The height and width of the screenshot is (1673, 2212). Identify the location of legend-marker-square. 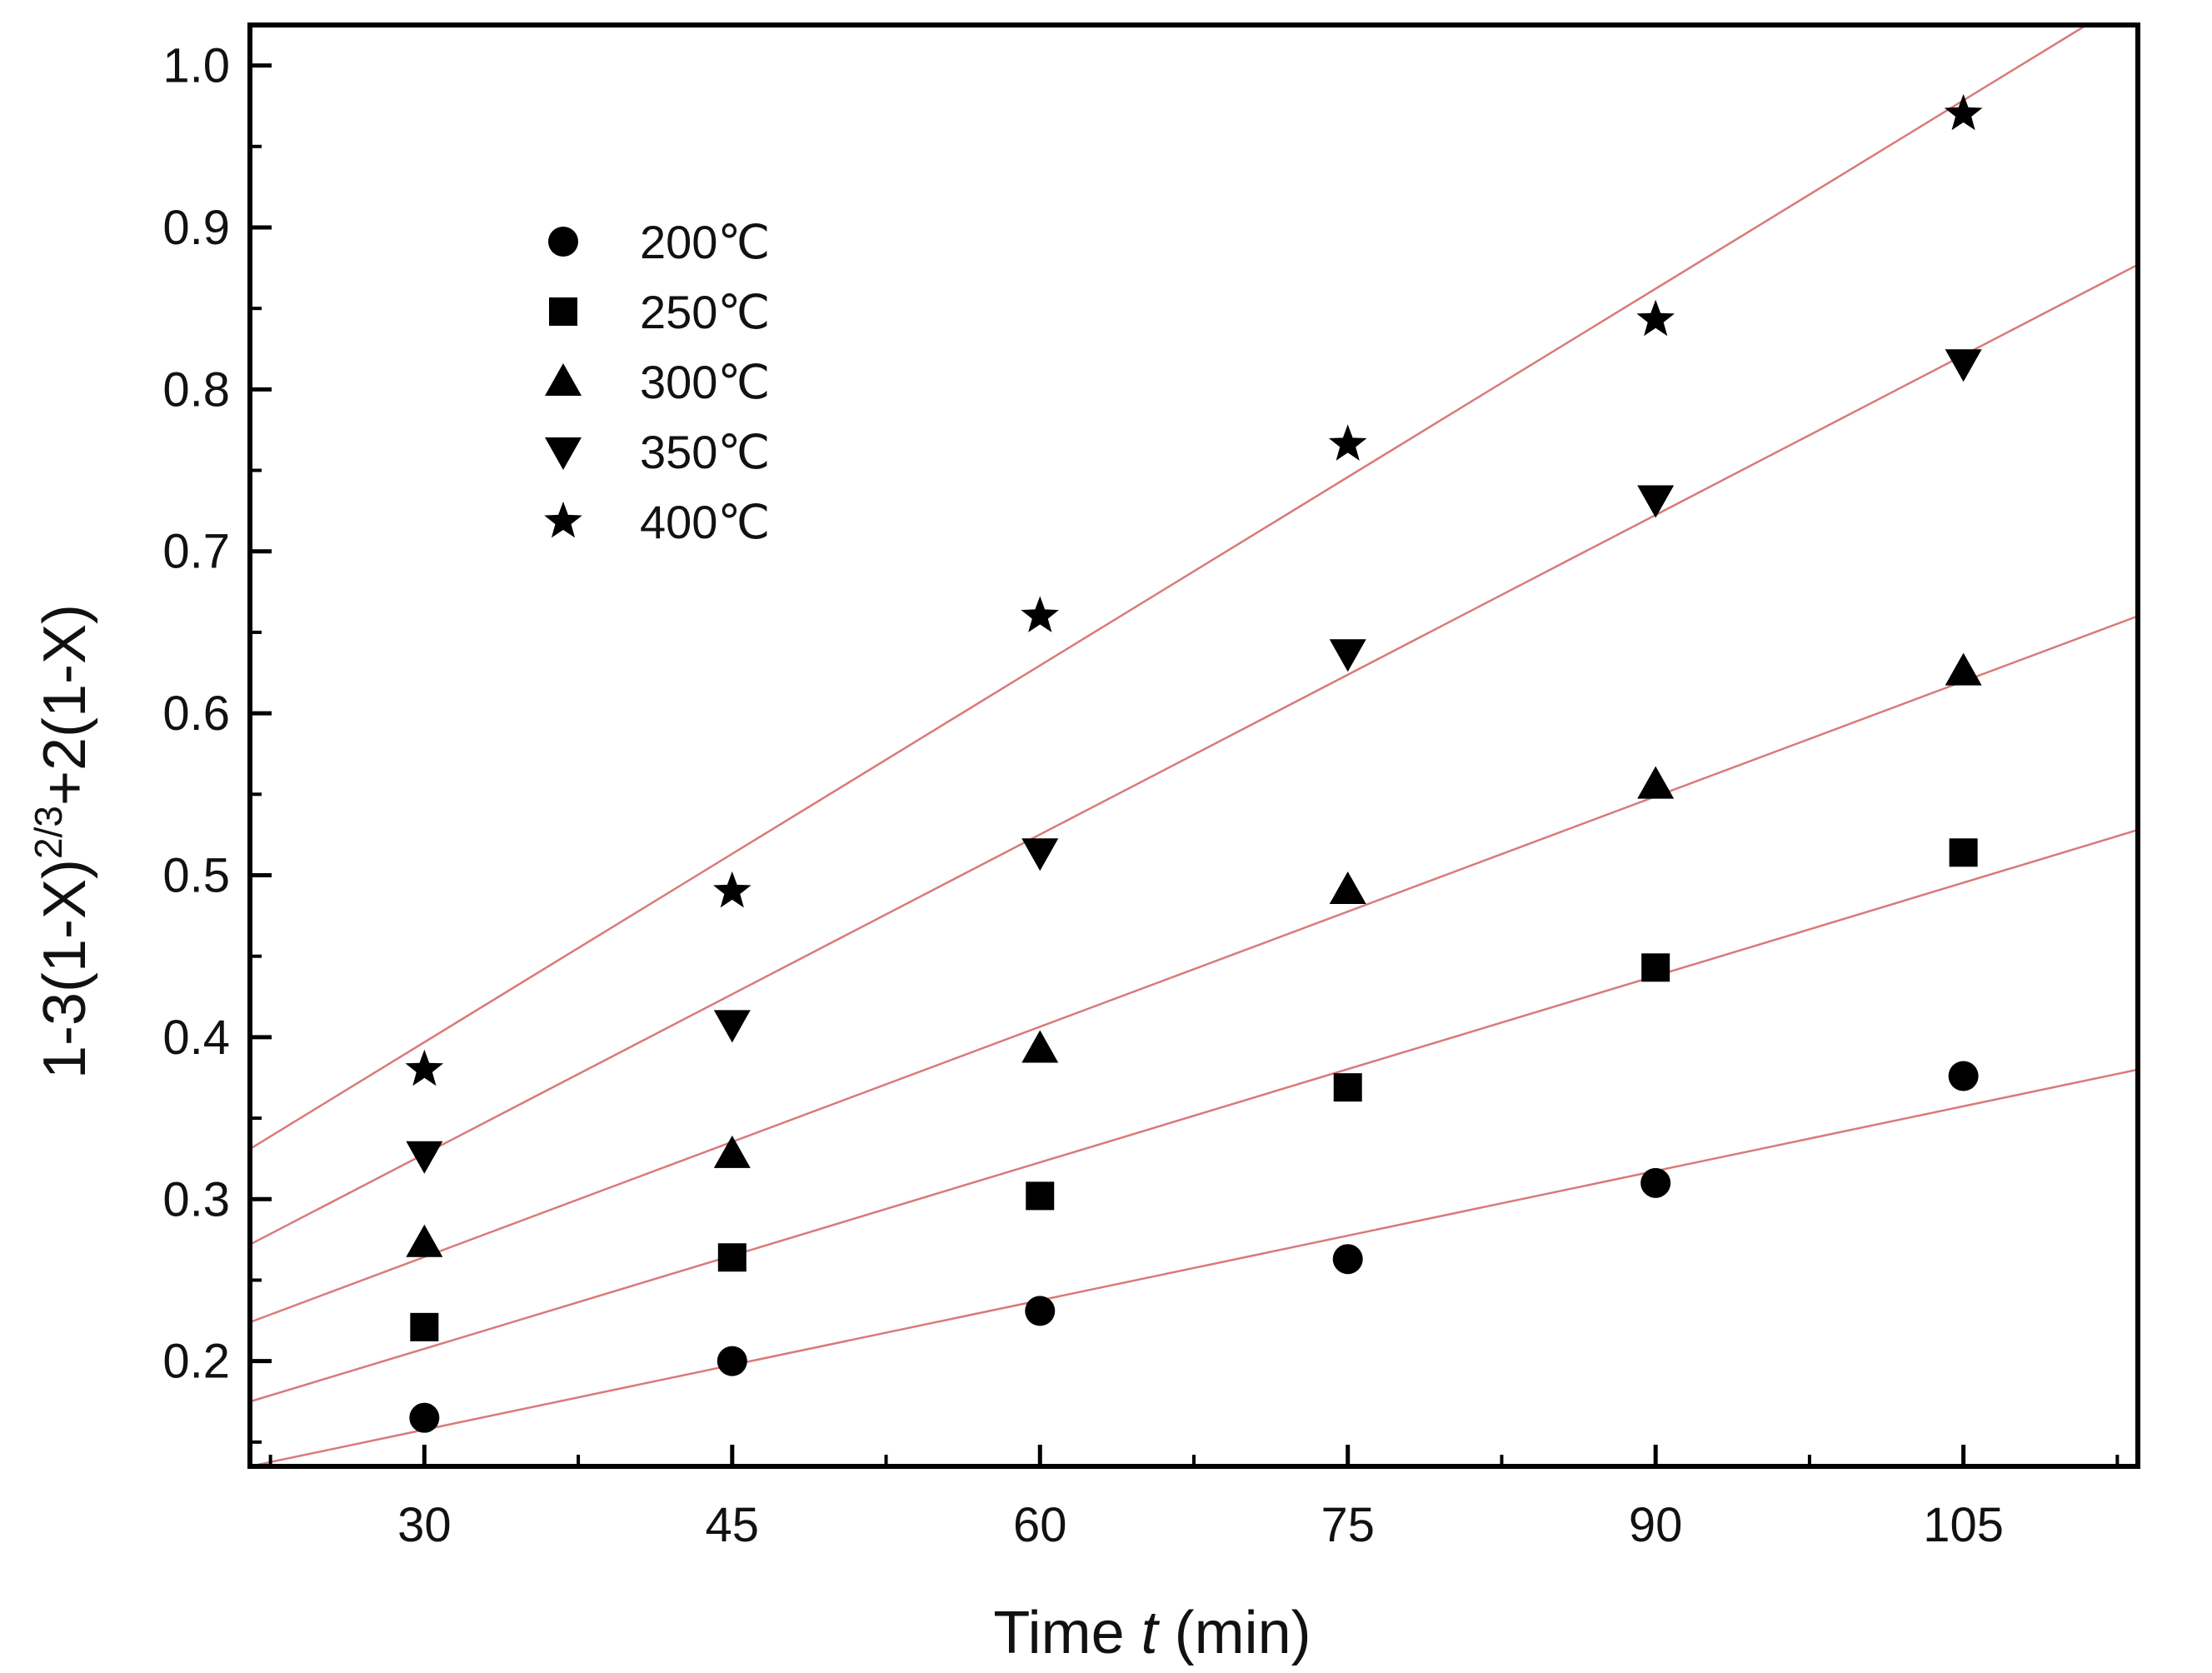
(563, 311).